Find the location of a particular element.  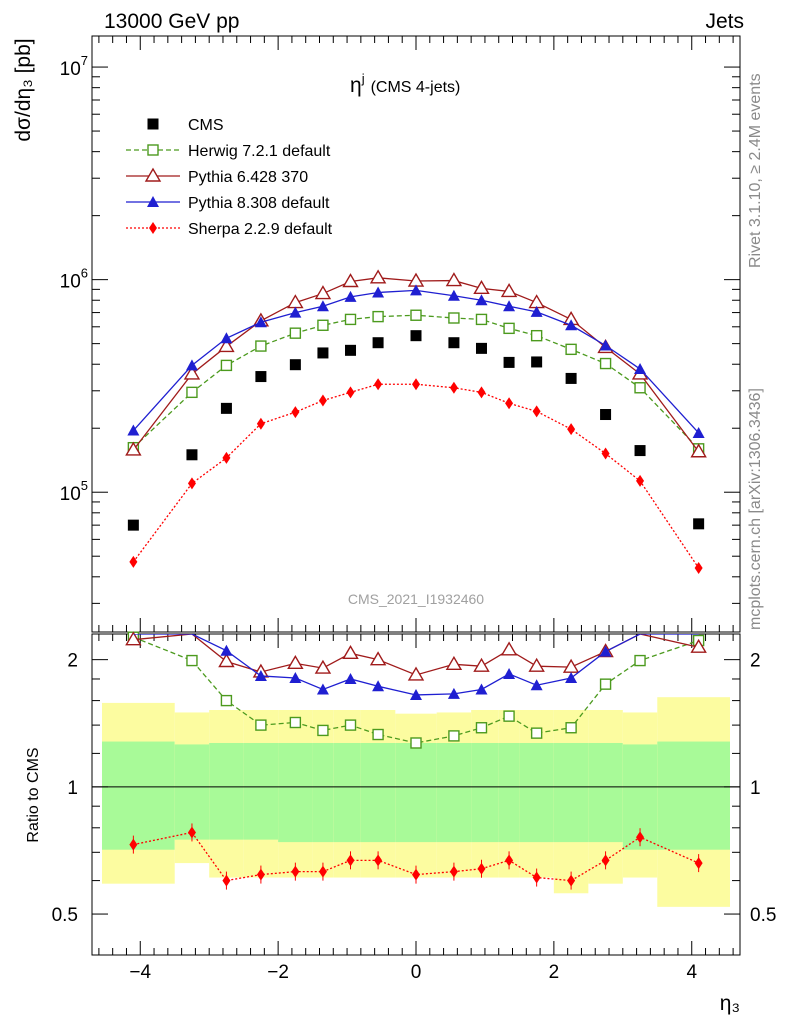

ratio-series is located at coordinates (416, 656).